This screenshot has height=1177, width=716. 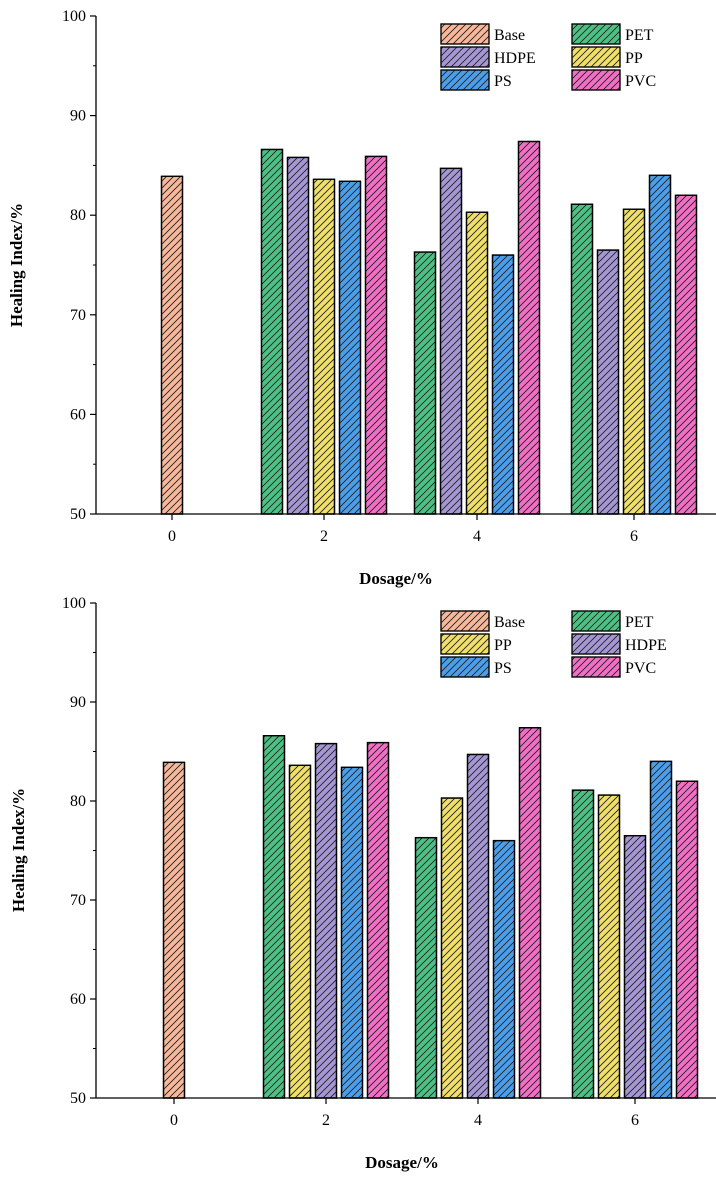 I want to click on y-tick-label-60-top: 60, so click(x=78, y=414).